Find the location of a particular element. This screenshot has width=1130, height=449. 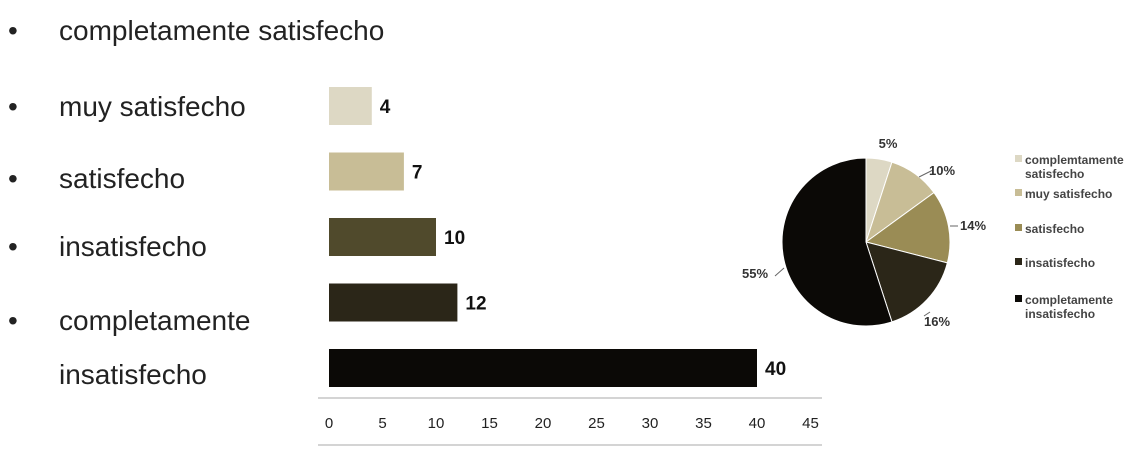

bullet-text: muy satisfecho is located at coordinates (152, 106).